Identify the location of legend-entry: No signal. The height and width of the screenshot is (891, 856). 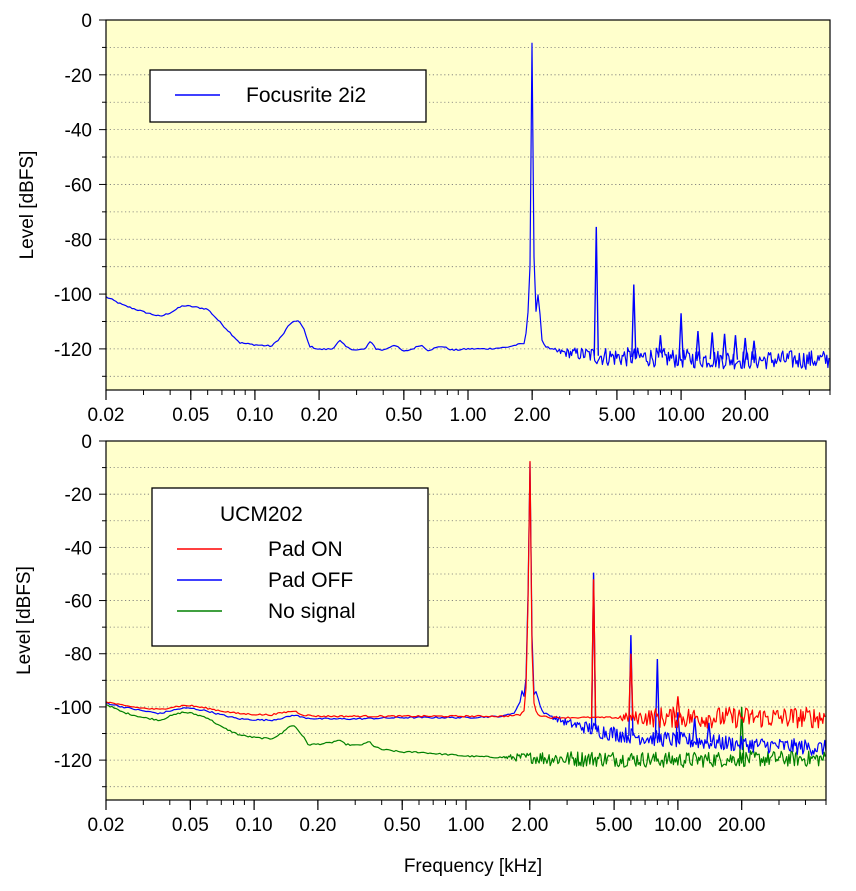
(312, 611).